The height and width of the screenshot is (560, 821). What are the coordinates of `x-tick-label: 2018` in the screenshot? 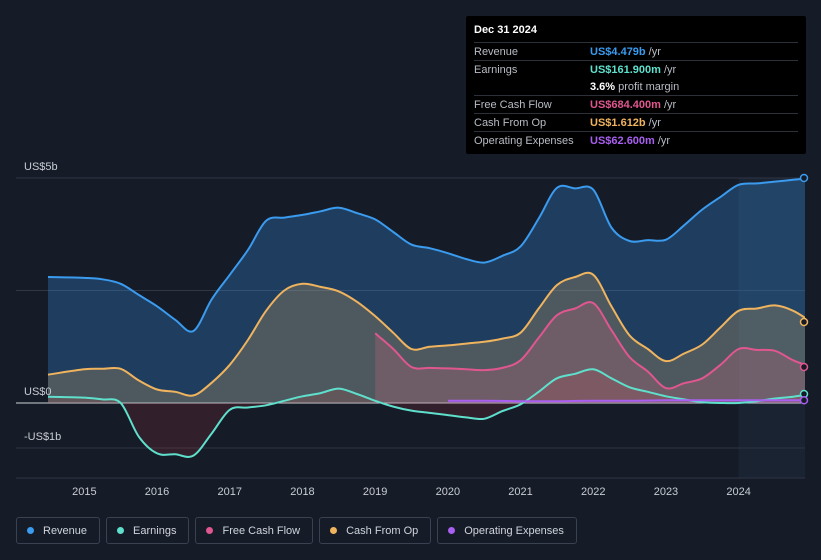 It's located at (302, 492).